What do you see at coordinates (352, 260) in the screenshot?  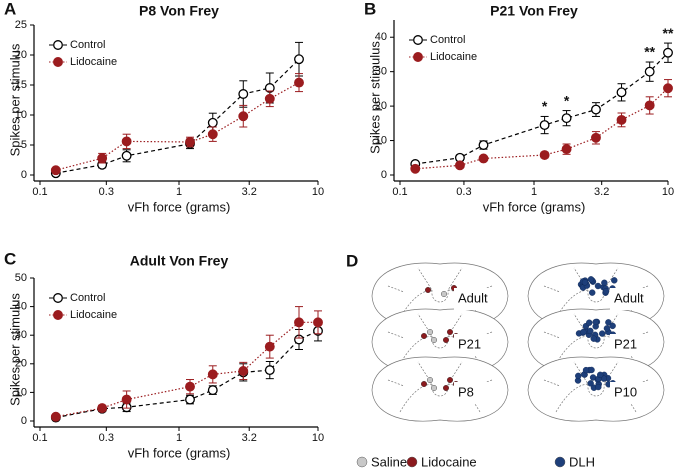 I see `panel-label: D` at bounding box center [352, 260].